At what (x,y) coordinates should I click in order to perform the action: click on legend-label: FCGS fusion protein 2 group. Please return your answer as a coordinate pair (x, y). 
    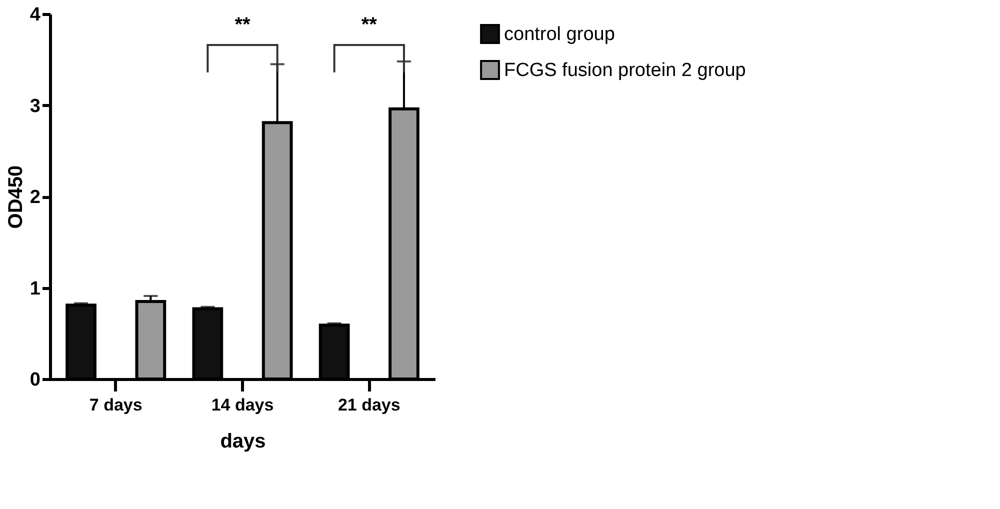
    Looking at the image, I should click on (625, 70).